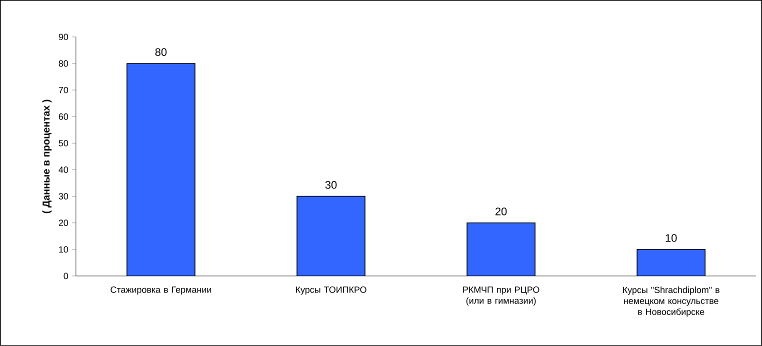  Describe the element at coordinates (63, 169) in the screenshot. I see `y-tick-label: 40` at that location.